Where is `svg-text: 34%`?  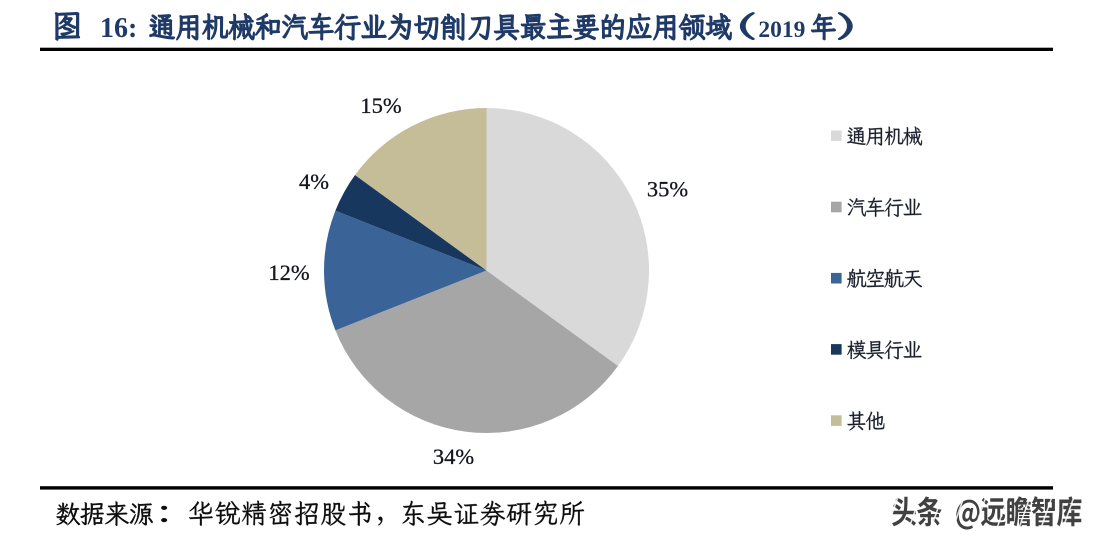
svg-text: 34% is located at coordinates (453, 456).